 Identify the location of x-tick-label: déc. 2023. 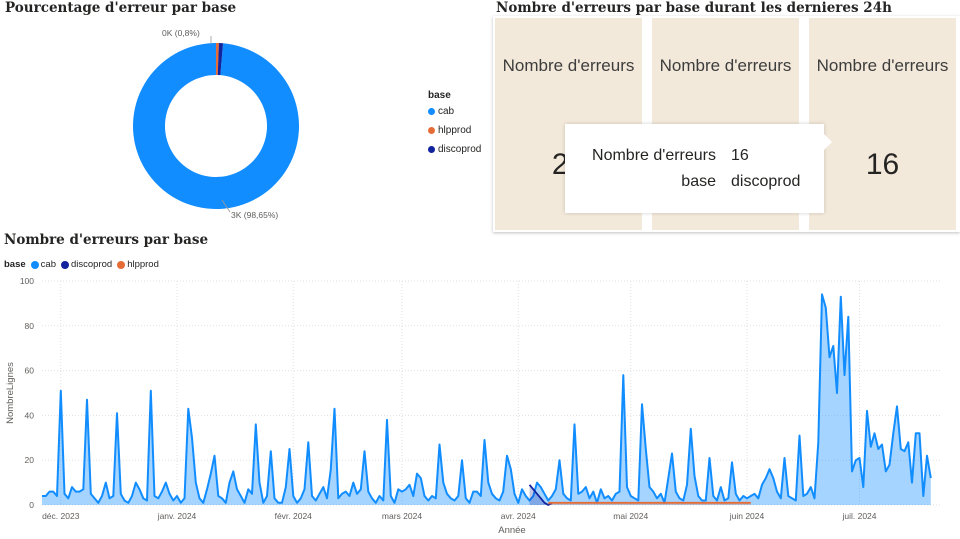
(61, 516).